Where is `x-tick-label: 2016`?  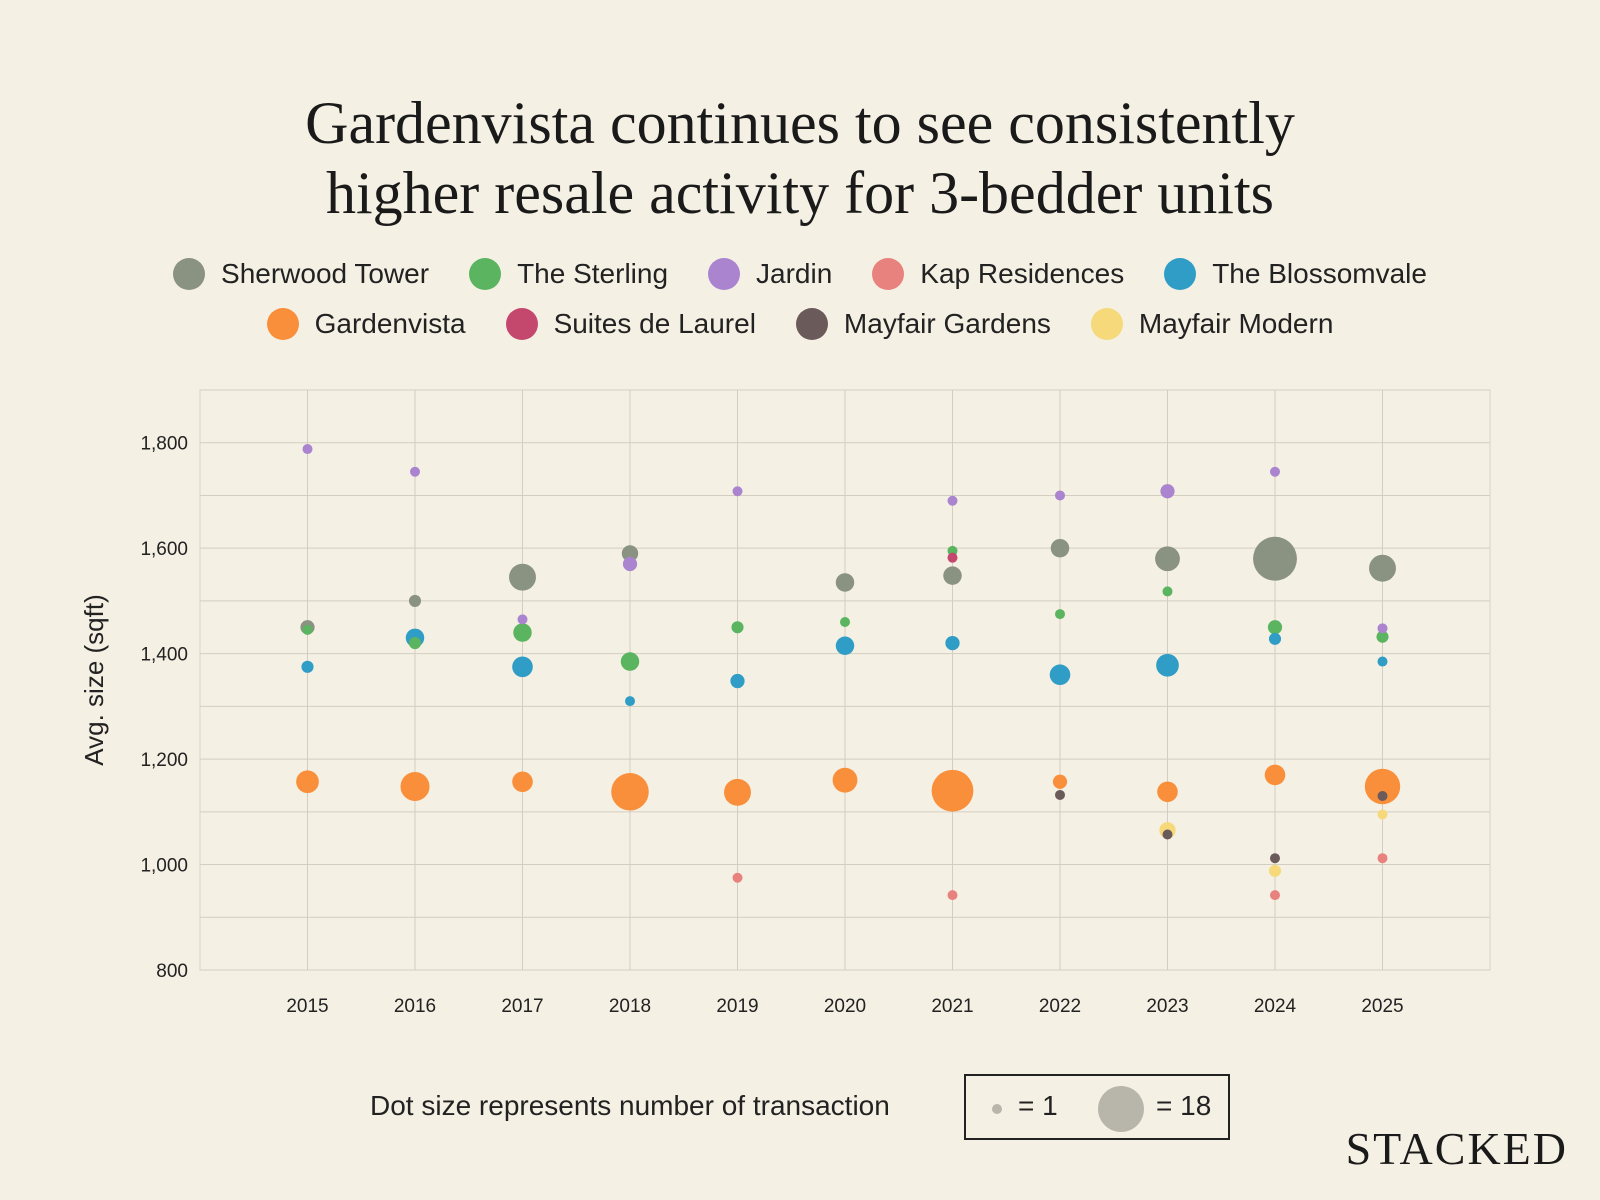 x-tick-label: 2016 is located at coordinates (415, 1006).